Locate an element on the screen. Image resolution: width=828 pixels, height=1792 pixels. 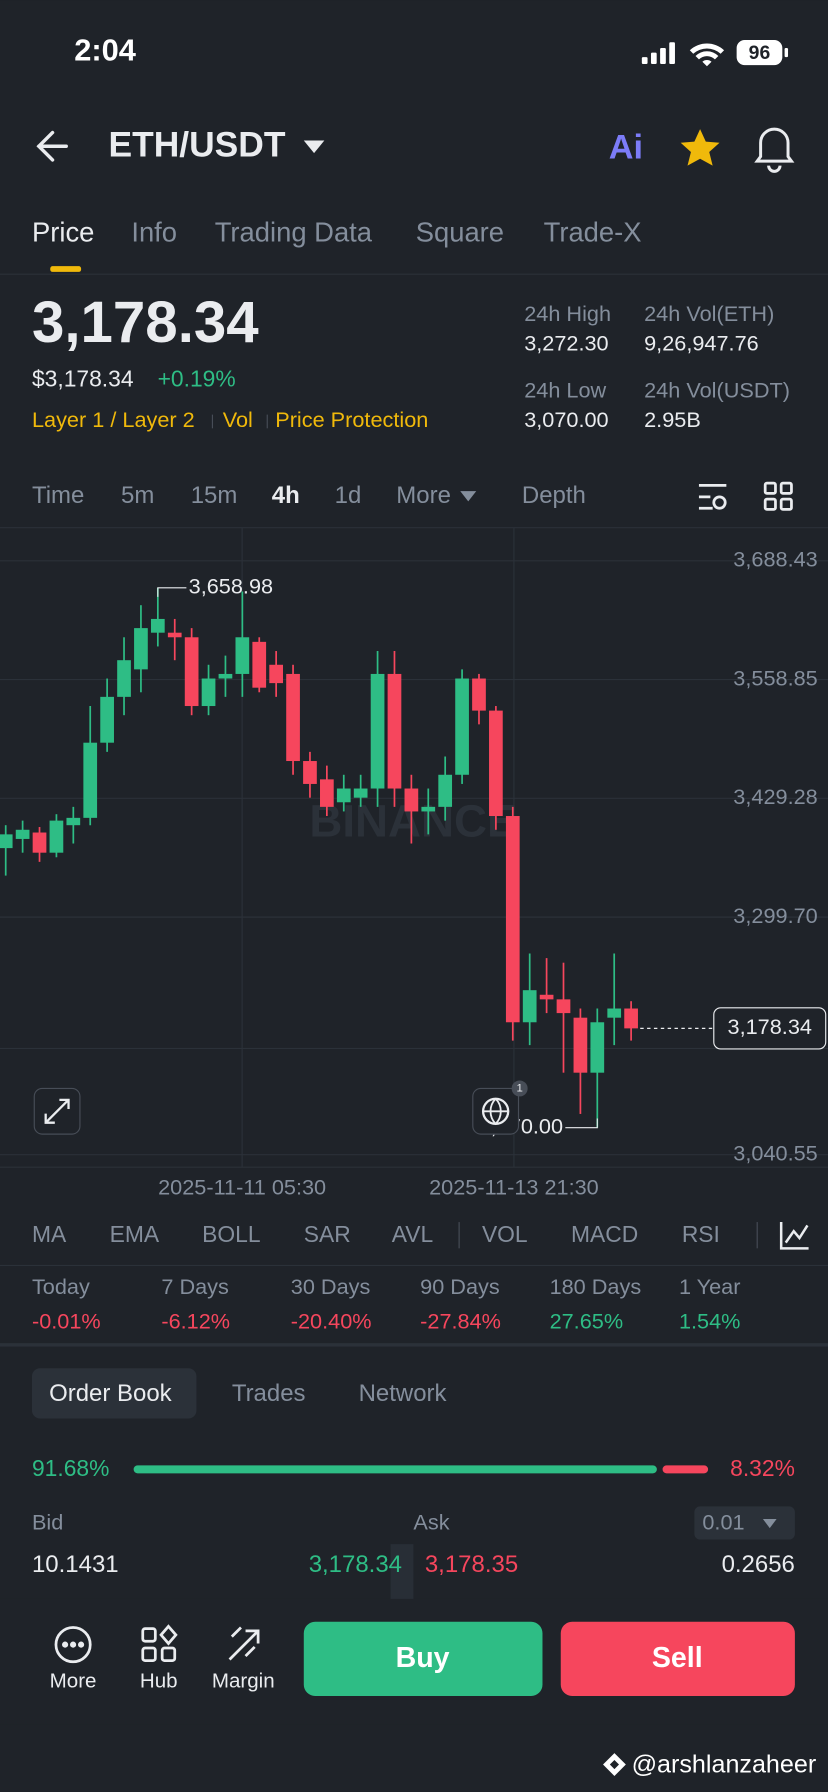
book-cell: 10.1431 is located at coordinates (75, 1564).